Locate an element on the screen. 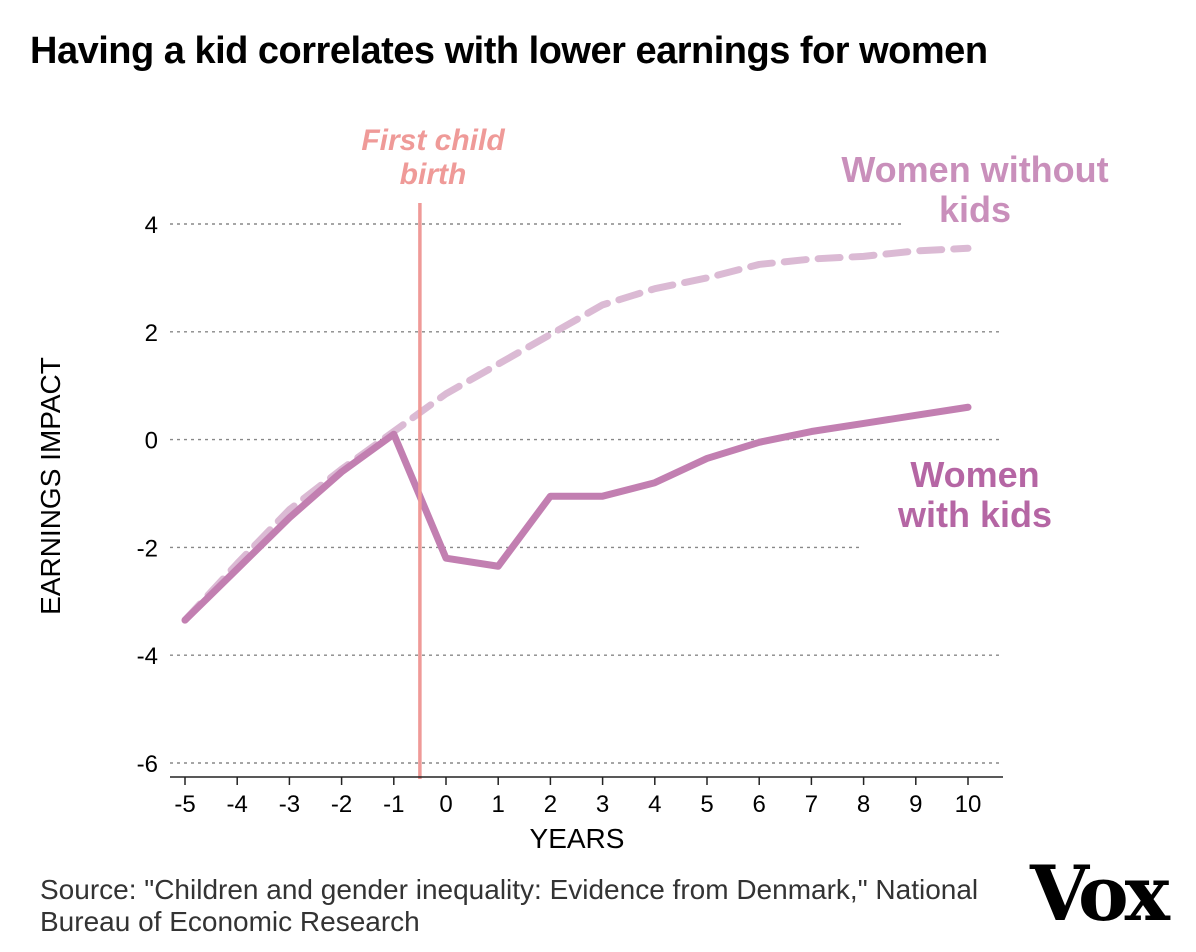 The image size is (1196, 952). x-tick-label-8: 8 is located at coordinates (863, 804).